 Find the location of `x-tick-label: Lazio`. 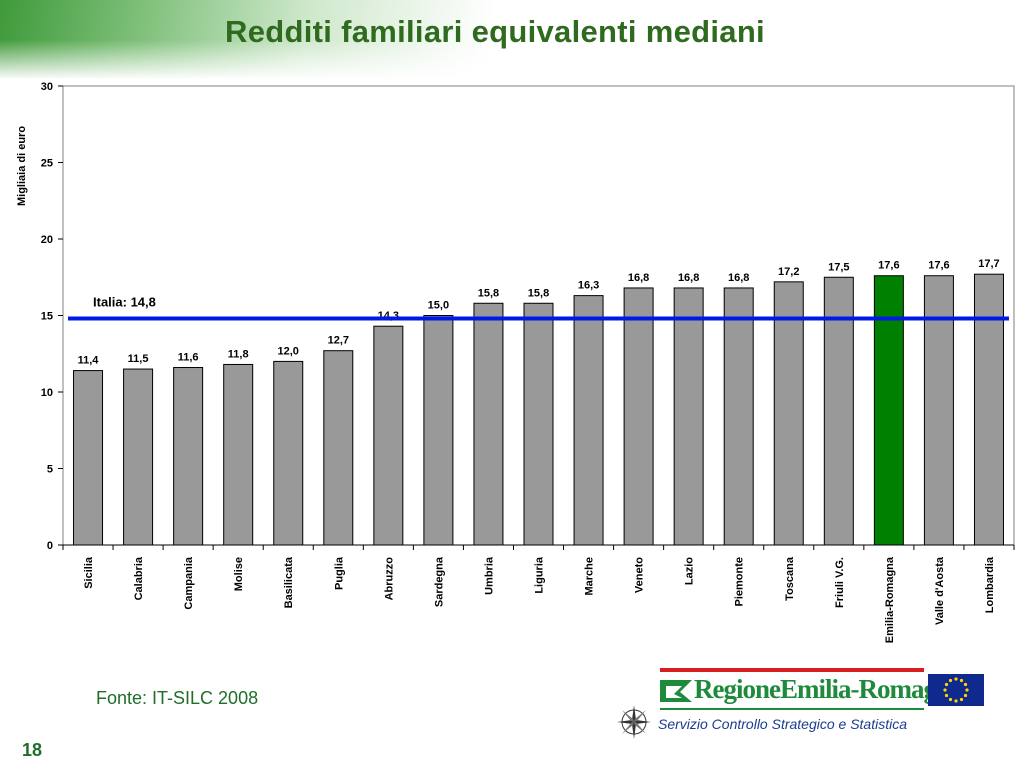

x-tick-label: Lazio is located at coordinates (690, 571).